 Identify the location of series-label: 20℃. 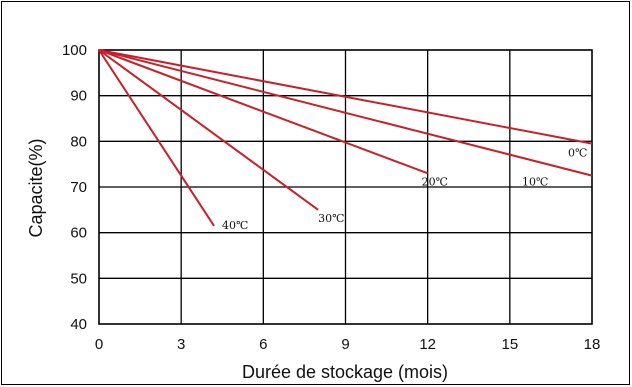
(435, 181).